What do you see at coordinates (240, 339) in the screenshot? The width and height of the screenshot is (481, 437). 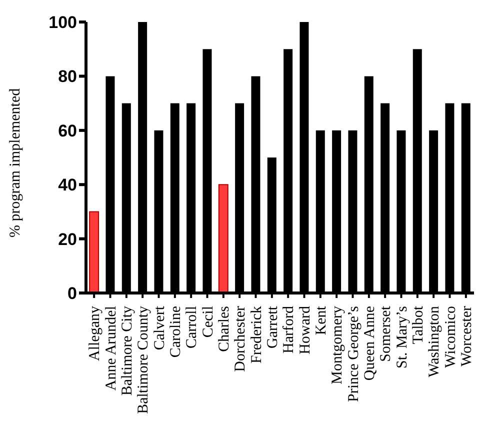 I see `x-tick-label: Dorchester` at bounding box center [240, 339].